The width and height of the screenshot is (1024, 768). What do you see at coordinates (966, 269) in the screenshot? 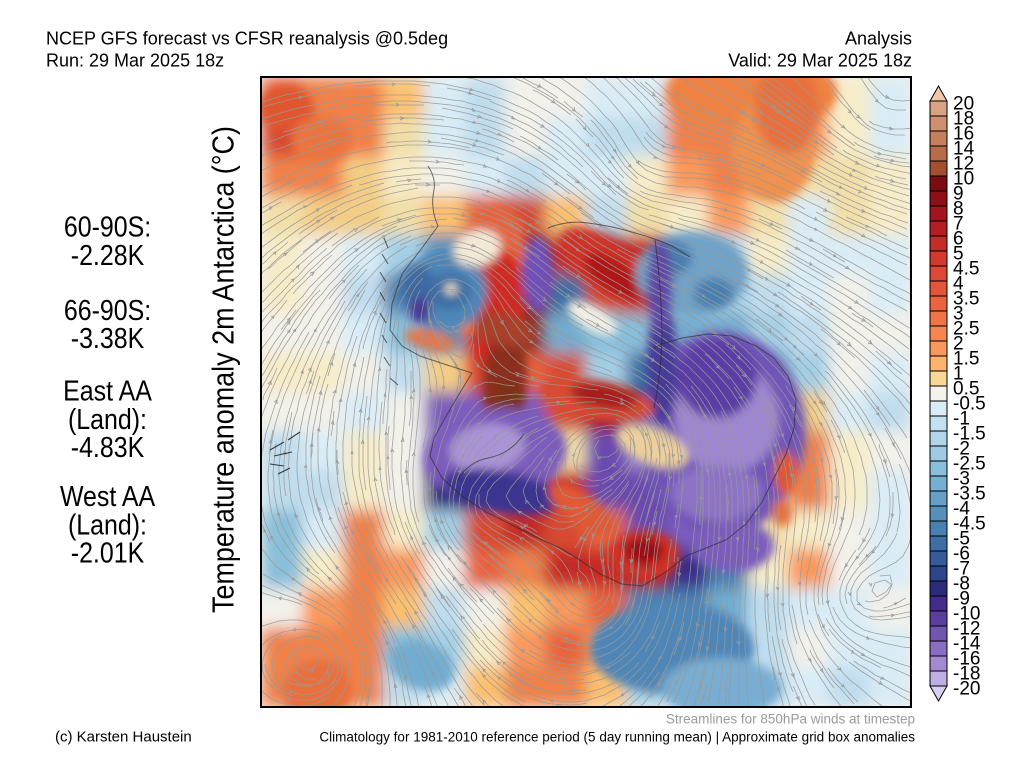
I see `svg-text: 4.5` at bounding box center [966, 269].